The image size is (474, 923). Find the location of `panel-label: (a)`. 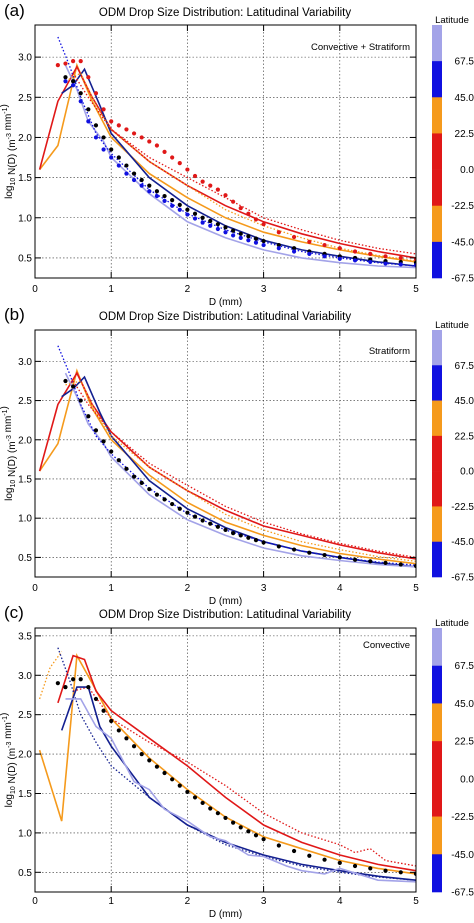

panel-label: (a) is located at coordinates (14, 10).